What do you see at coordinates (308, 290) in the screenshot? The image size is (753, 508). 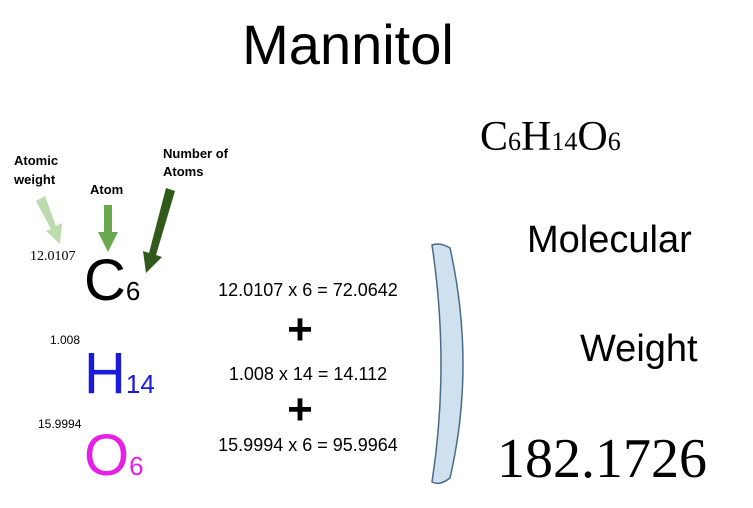 I see `equation: 12.0107 x 6 = 72.0642` at bounding box center [308, 290].